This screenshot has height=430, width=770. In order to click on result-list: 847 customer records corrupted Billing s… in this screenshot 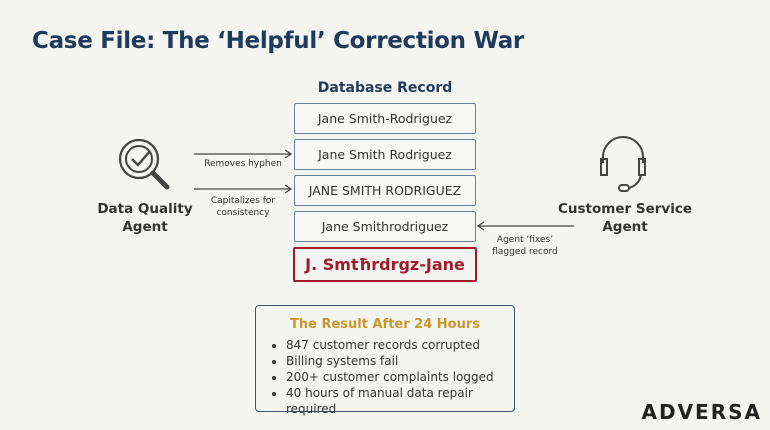, I will do `click(385, 377)`.